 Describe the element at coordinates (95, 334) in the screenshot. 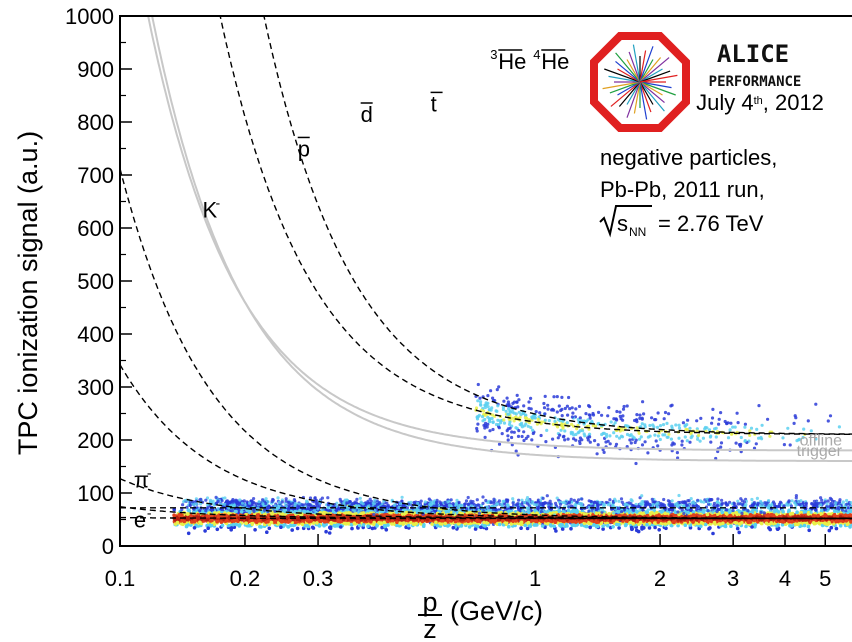

I see `y-tick-label: 400` at that location.